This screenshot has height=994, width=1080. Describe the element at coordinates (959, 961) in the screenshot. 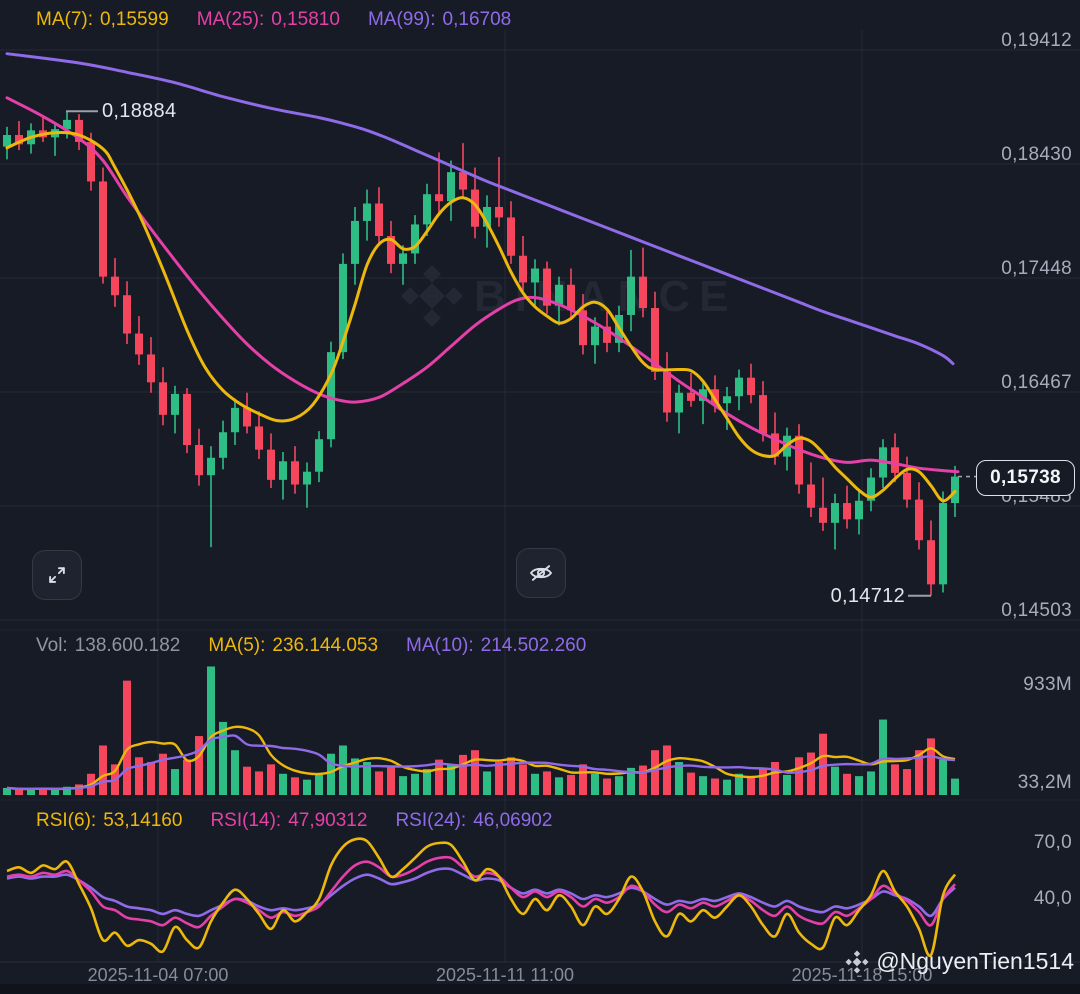

I see `user-watermark: @NguyenTien1514` at that location.